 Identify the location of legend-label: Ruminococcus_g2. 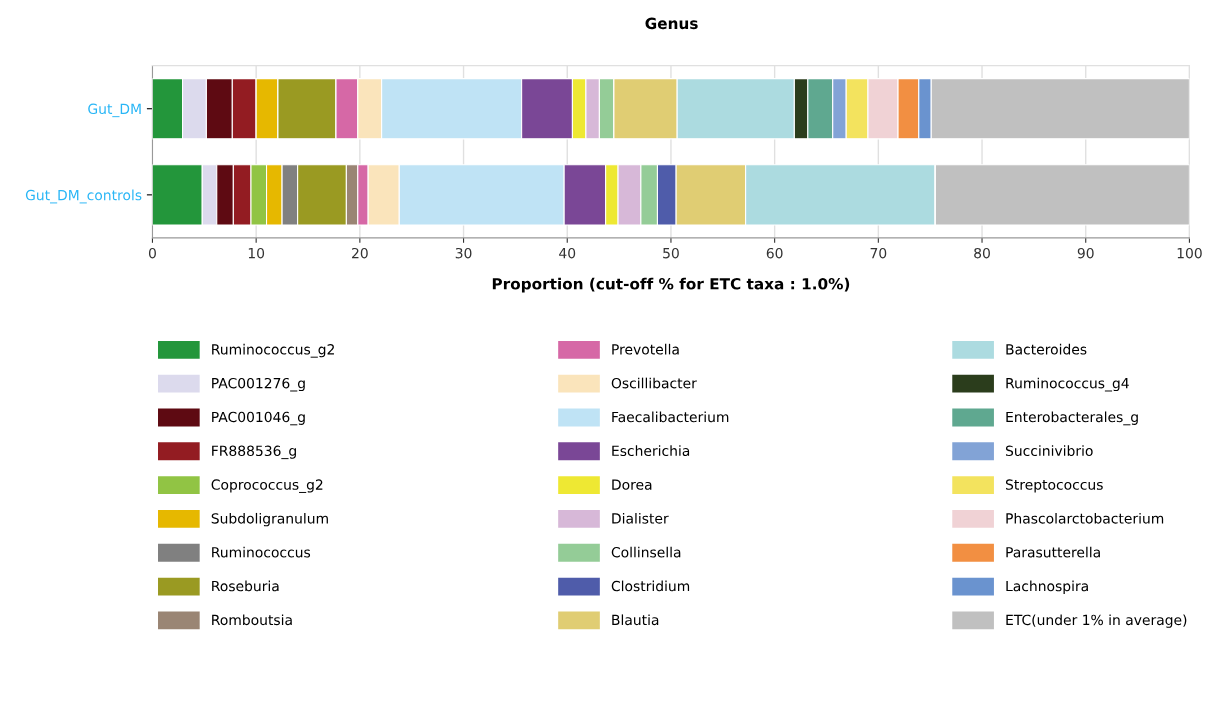
(273, 350).